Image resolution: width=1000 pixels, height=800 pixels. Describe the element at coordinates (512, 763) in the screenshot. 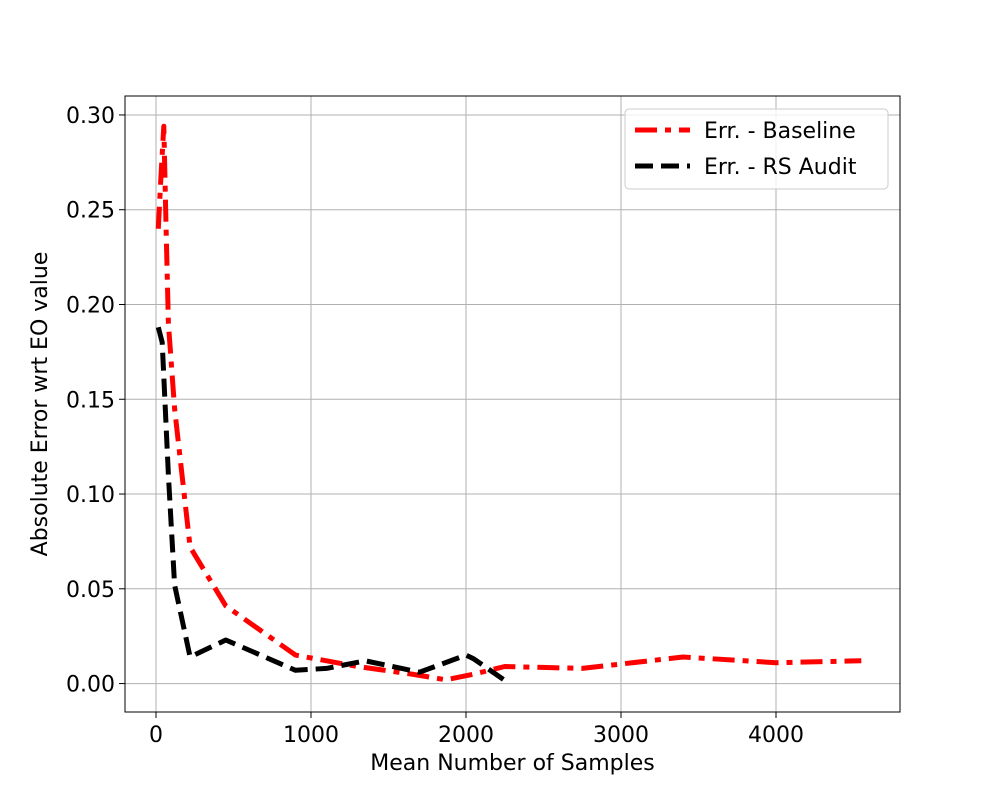

I see `x-axis-label: Mean Number of Samples` at that location.